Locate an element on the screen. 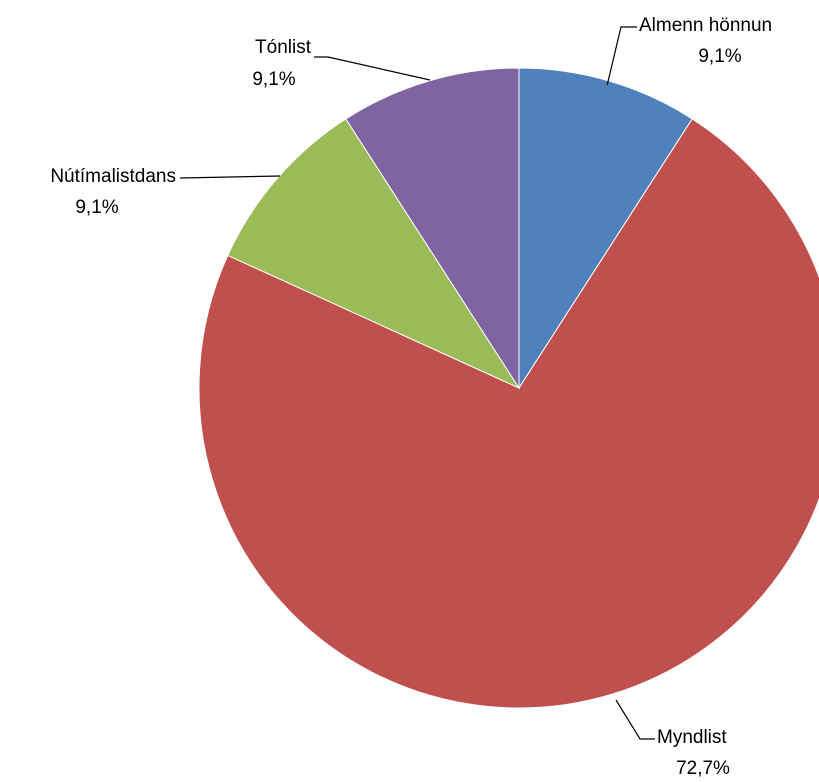 This screenshot has width=819, height=782. pie-slice-tonlist is located at coordinates (432, 228).